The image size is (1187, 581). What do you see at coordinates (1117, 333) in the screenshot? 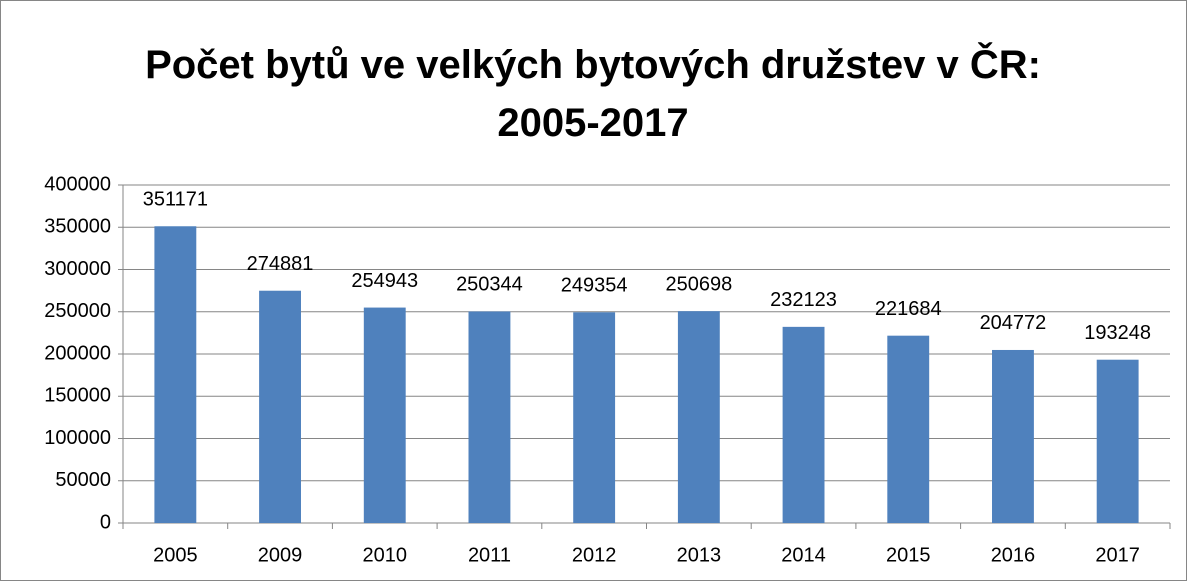
I see `data-label: 193248` at bounding box center [1117, 333].